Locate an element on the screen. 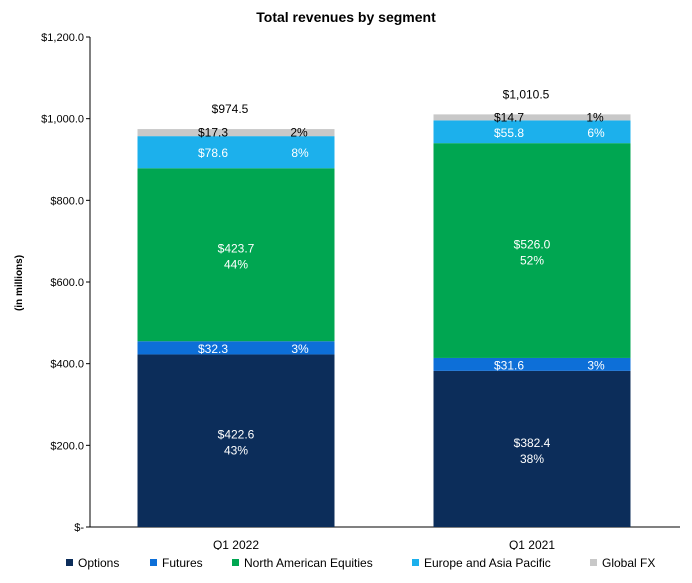 The height and width of the screenshot is (583, 692). legend-item: Europe and Asia Pacific is located at coordinates (481, 563).